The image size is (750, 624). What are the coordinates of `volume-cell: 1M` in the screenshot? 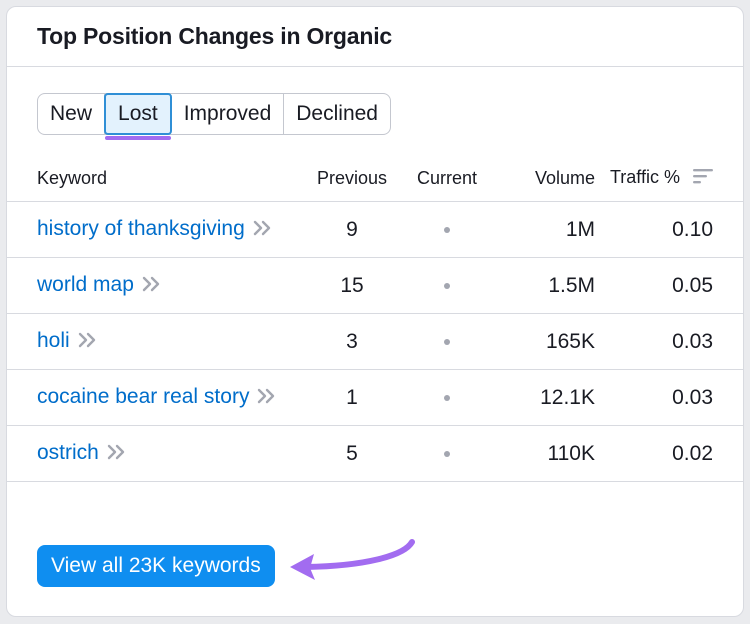 It's located at (546, 229).